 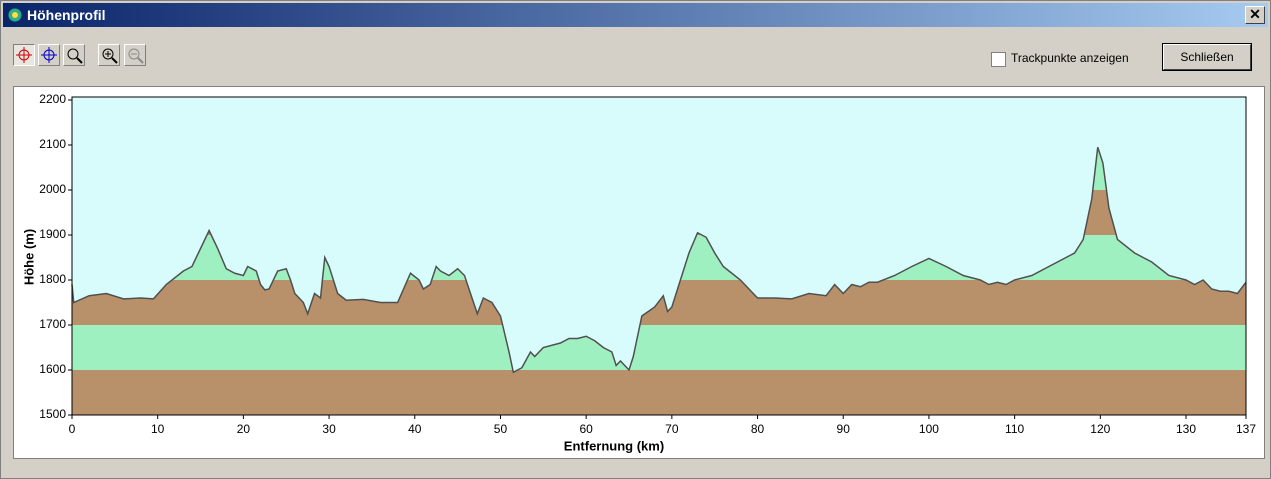 I want to click on close-button: Schließen, so click(x=1207, y=57).